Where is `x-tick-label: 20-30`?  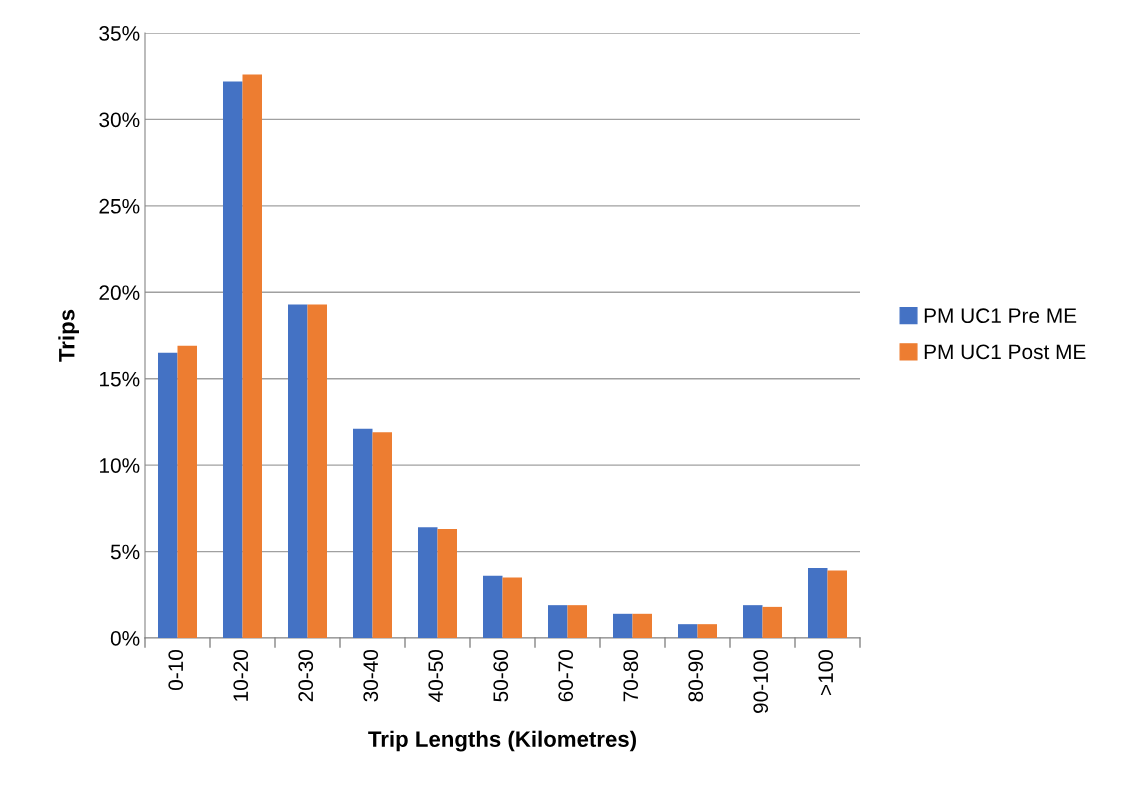 x-tick-label: 20-30 is located at coordinates (306, 675).